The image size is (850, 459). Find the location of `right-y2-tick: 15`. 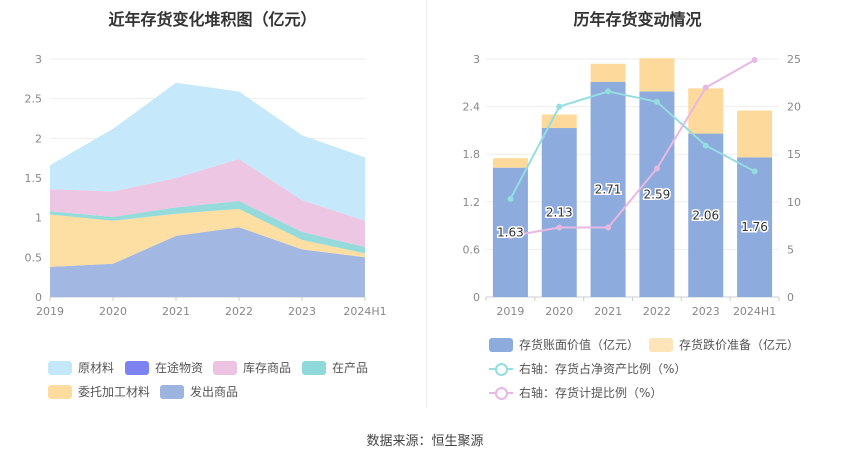

right-y2-tick: 15 is located at coordinates (794, 154).